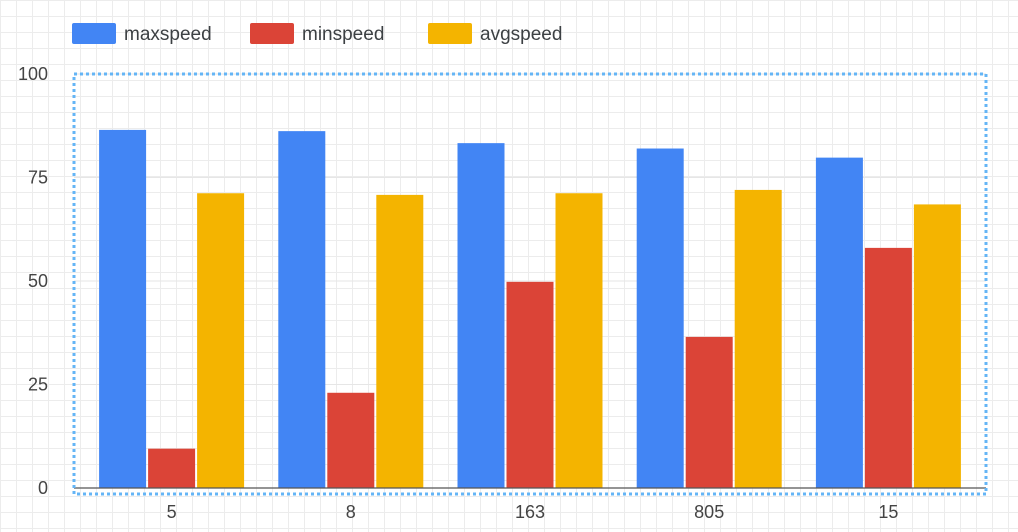  I want to click on x-tick-label: 805, so click(709, 512).